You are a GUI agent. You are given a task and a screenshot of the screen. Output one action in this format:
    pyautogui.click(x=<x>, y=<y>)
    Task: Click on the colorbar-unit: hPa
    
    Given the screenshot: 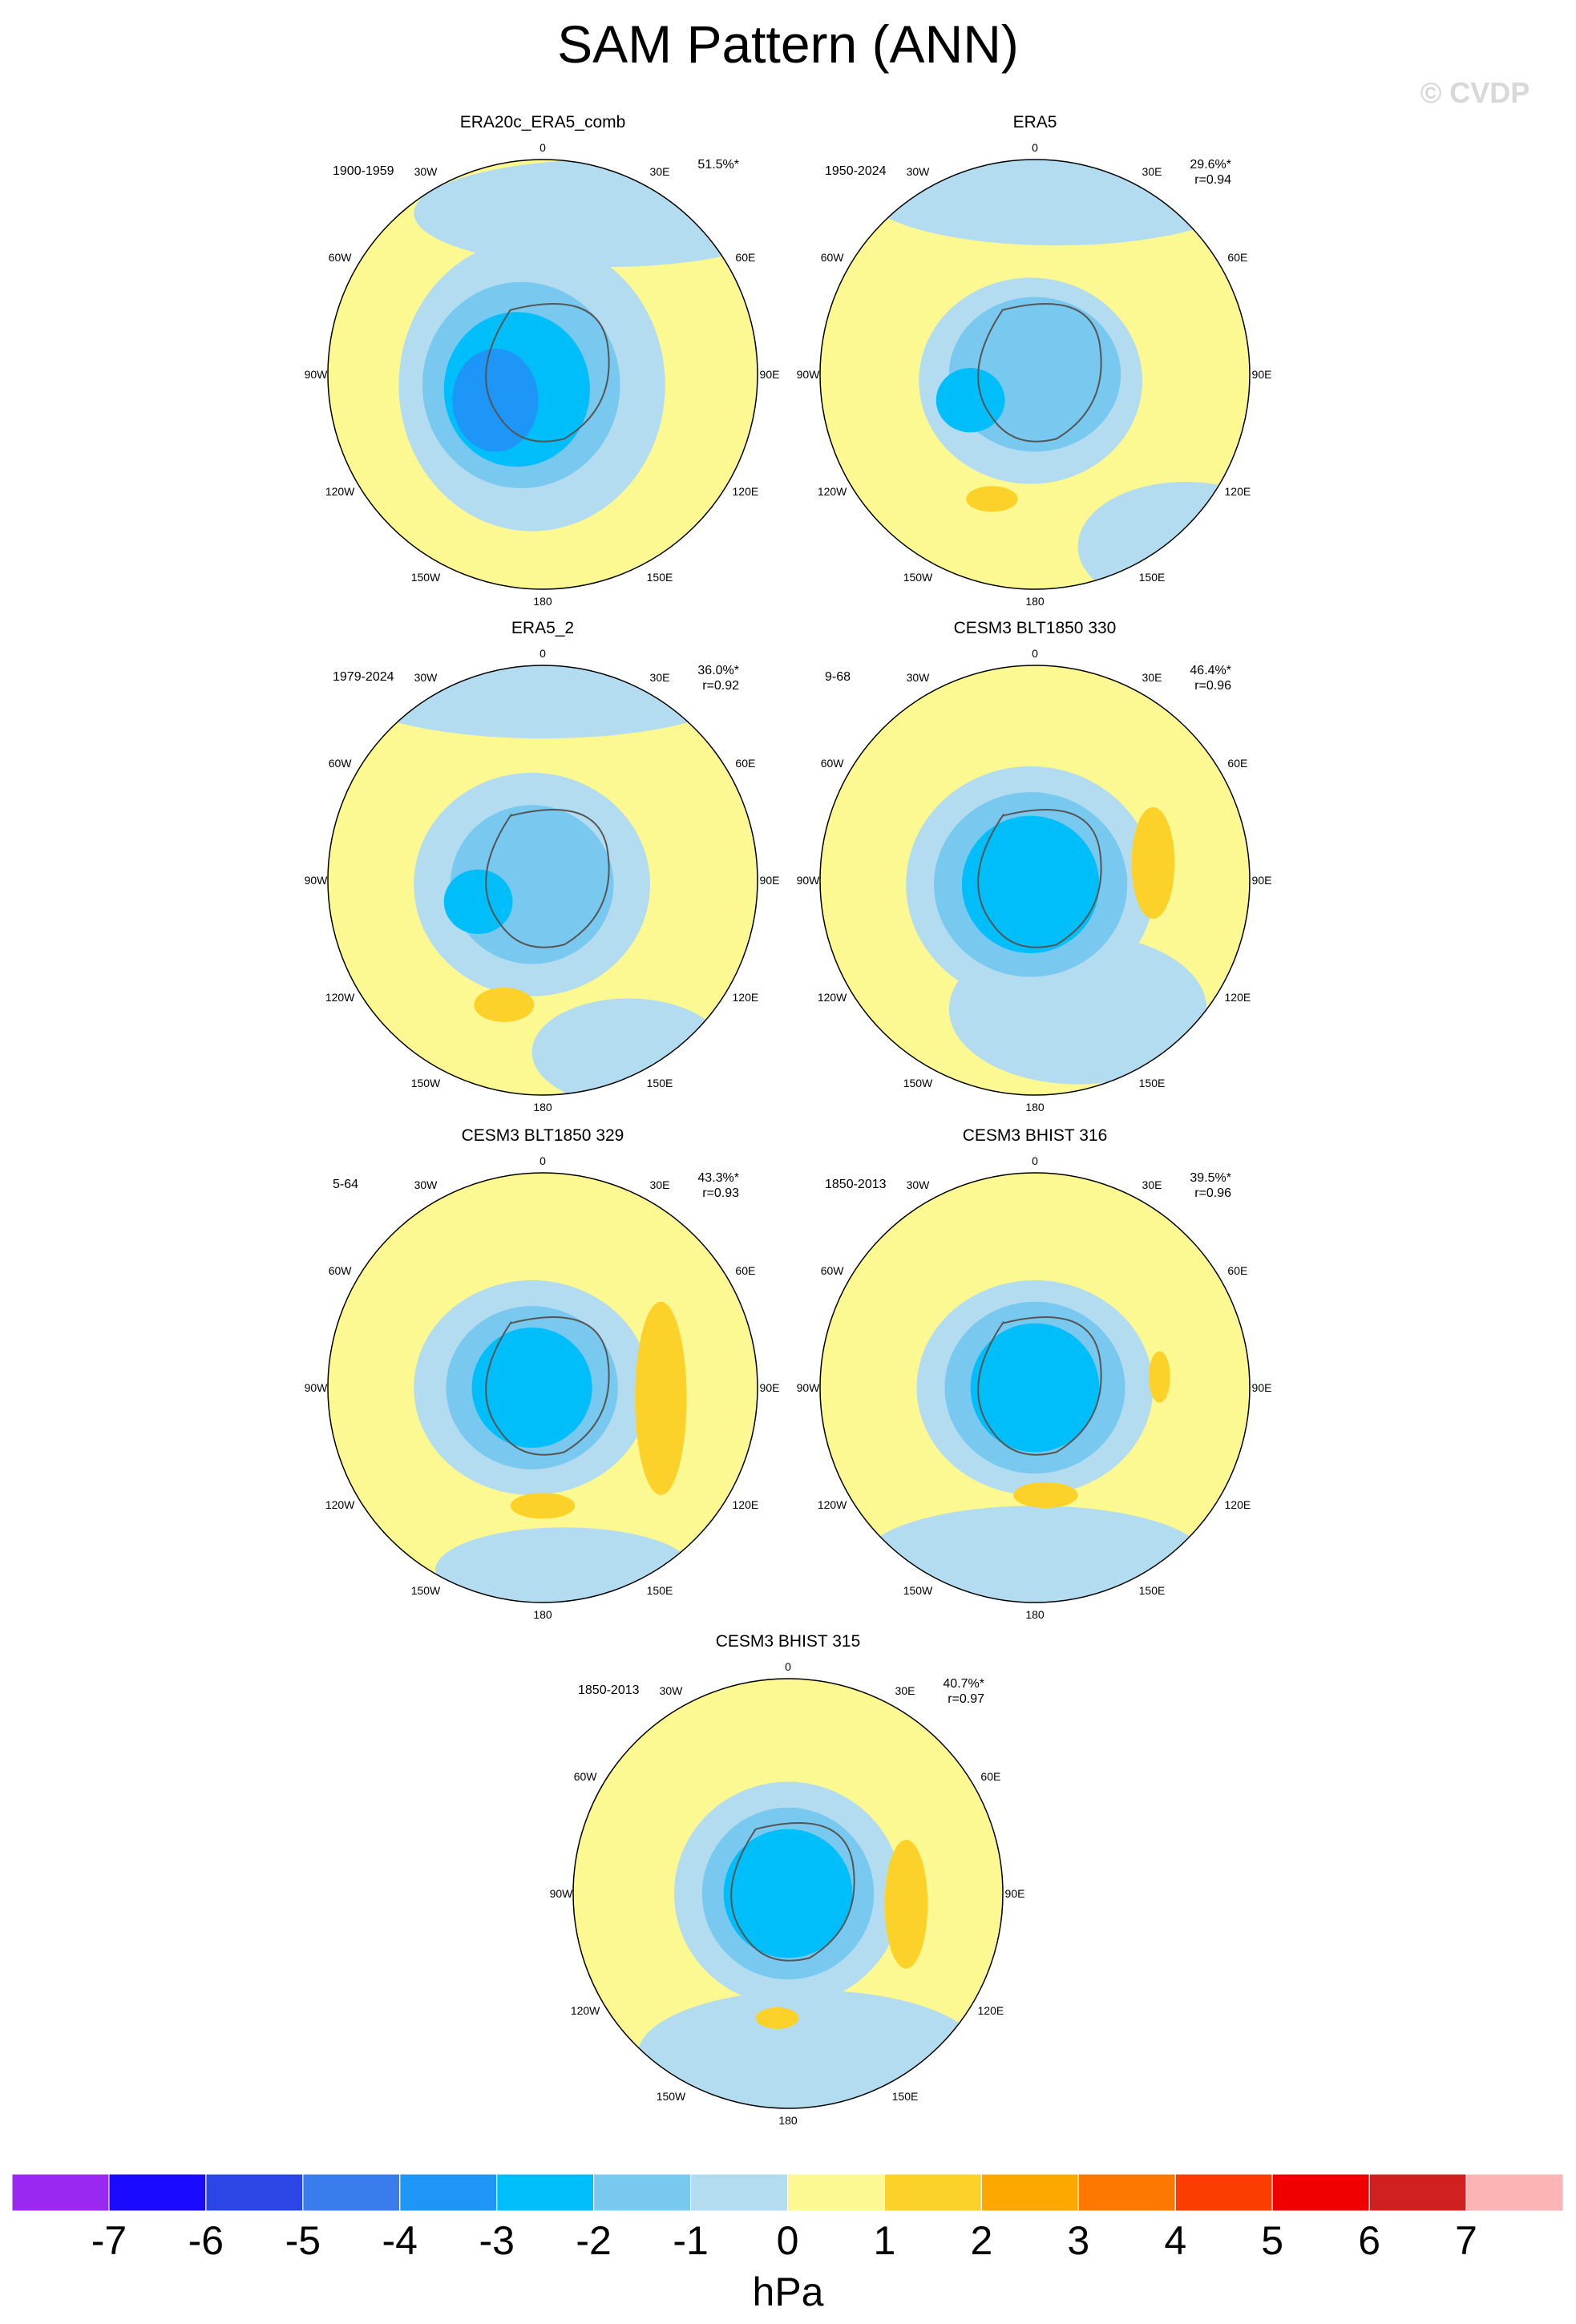 What is the action you would take?
    pyautogui.click(x=788, y=2291)
    